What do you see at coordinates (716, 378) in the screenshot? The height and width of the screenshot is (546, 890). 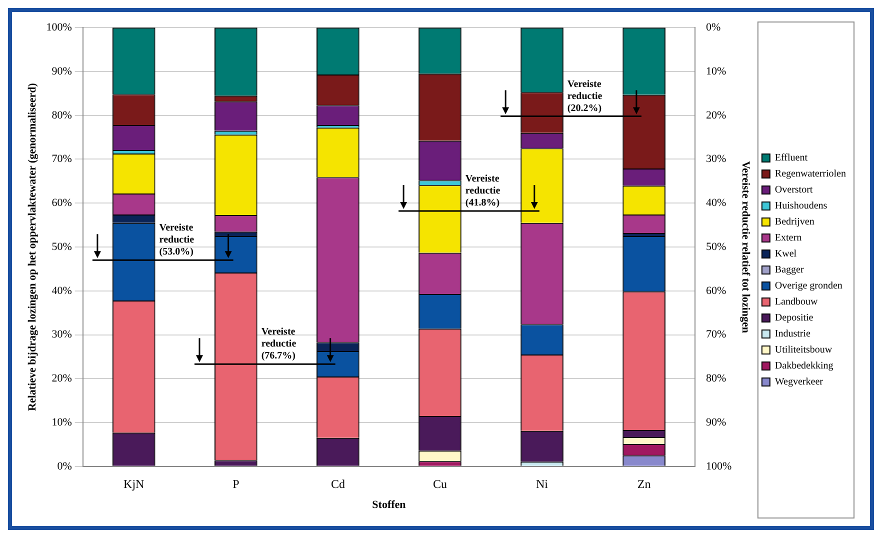 I see `y2-tick-label: 80%` at bounding box center [716, 378].